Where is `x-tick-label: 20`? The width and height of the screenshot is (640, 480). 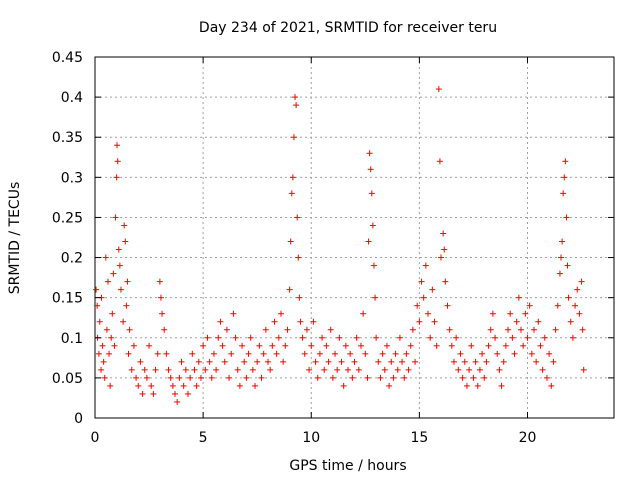
x-tick-label: 20 is located at coordinates (528, 438).